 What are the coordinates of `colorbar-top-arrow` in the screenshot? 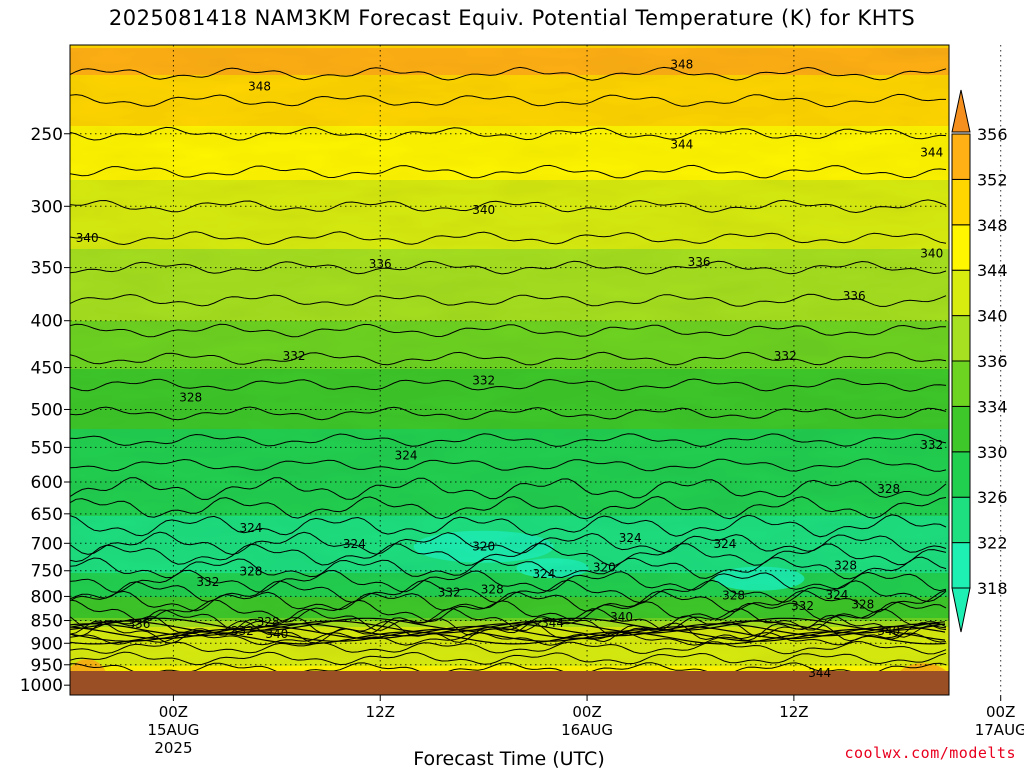 It's located at (961, 111).